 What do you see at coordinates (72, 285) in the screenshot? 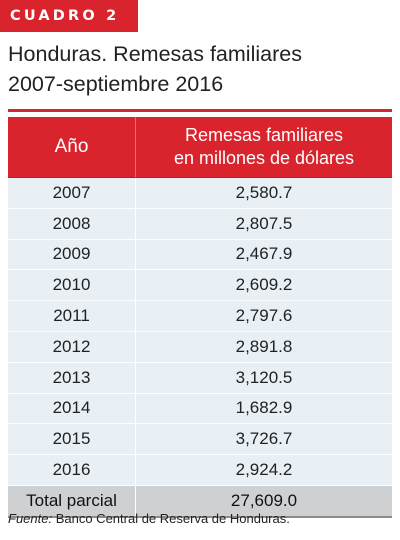
I see `cell-year: 2010` at bounding box center [72, 285].